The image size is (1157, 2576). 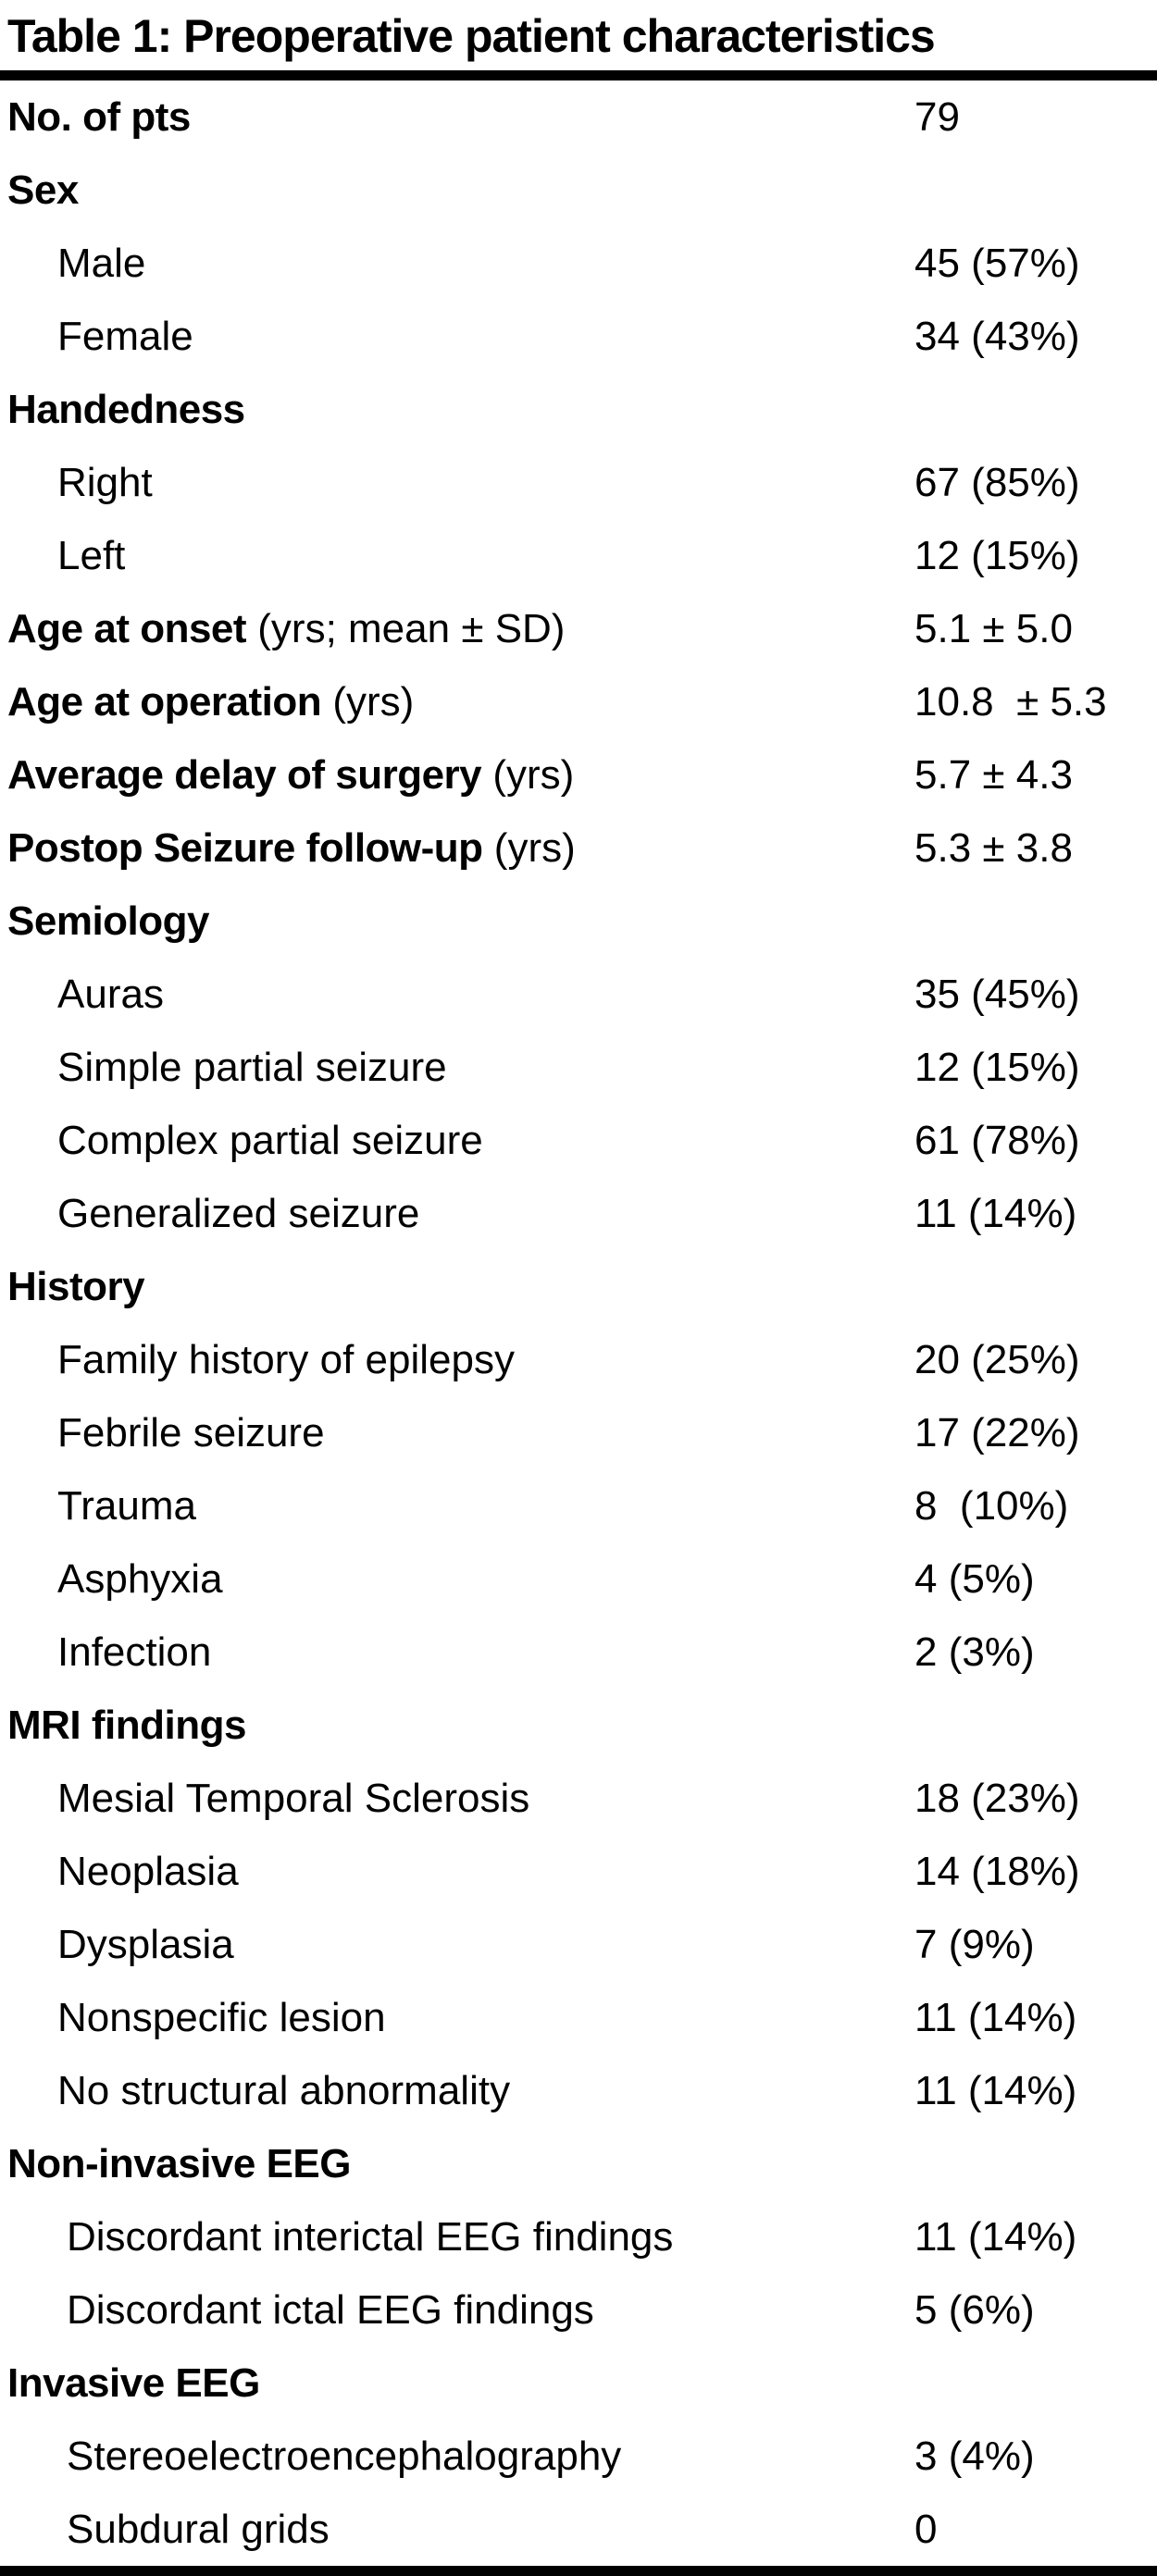 What do you see at coordinates (252, 1067) in the screenshot?
I see `row-label: Simple partial seizure` at bounding box center [252, 1067].